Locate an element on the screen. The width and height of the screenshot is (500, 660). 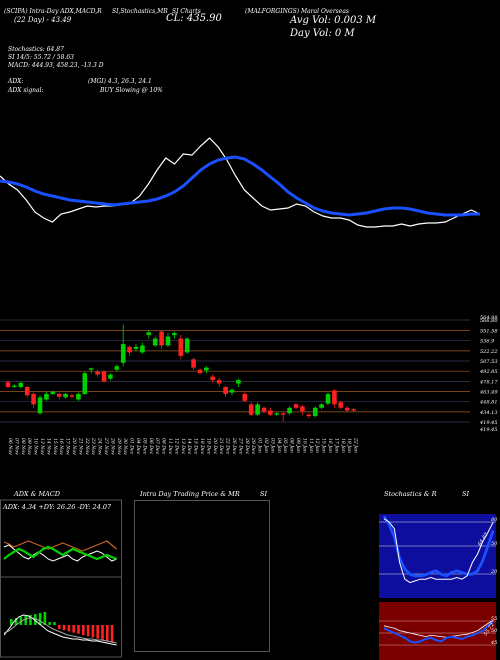
date-tick-label: 02 Jan is located at coordinates (266, 445).